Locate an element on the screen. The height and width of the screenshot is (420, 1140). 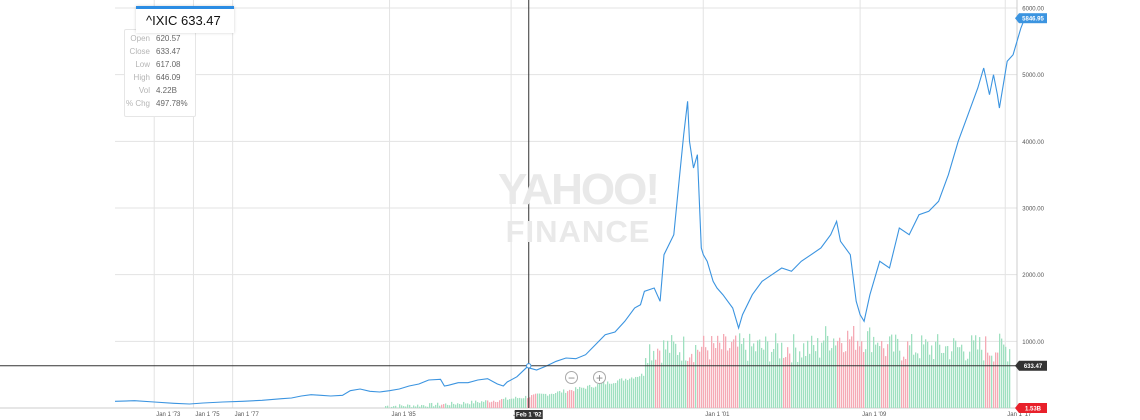
tooltip-label: Close is located at coordinates (139, 51).